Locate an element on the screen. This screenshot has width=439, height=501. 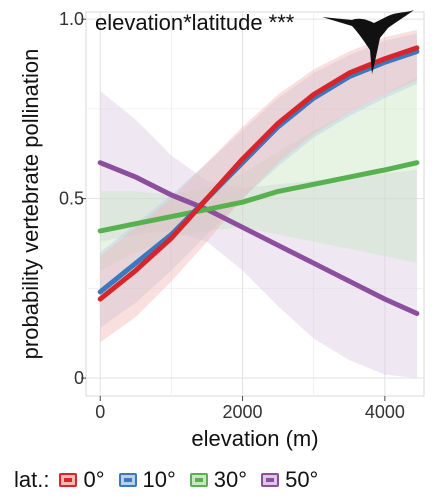
legend-title: lat.: is located at coordinates (32, 479).